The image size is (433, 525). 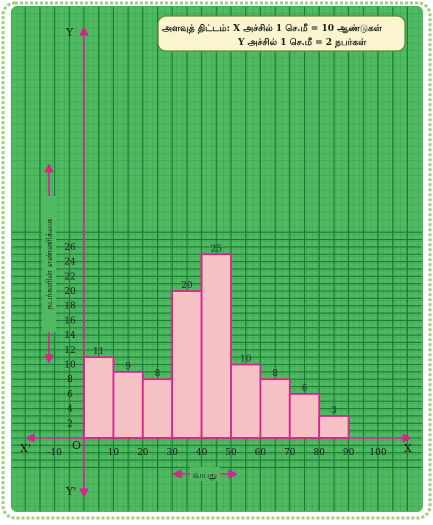 What do you see at coordinates (70, 395) in the screenshot?
I see `y-tick-label: 6` at bounding box center [70, 395].